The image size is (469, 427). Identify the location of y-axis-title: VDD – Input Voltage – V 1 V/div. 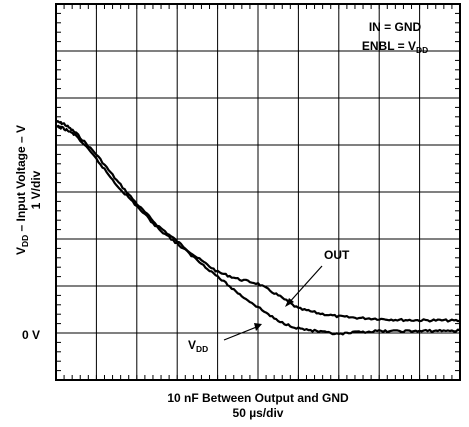
(28, 190).